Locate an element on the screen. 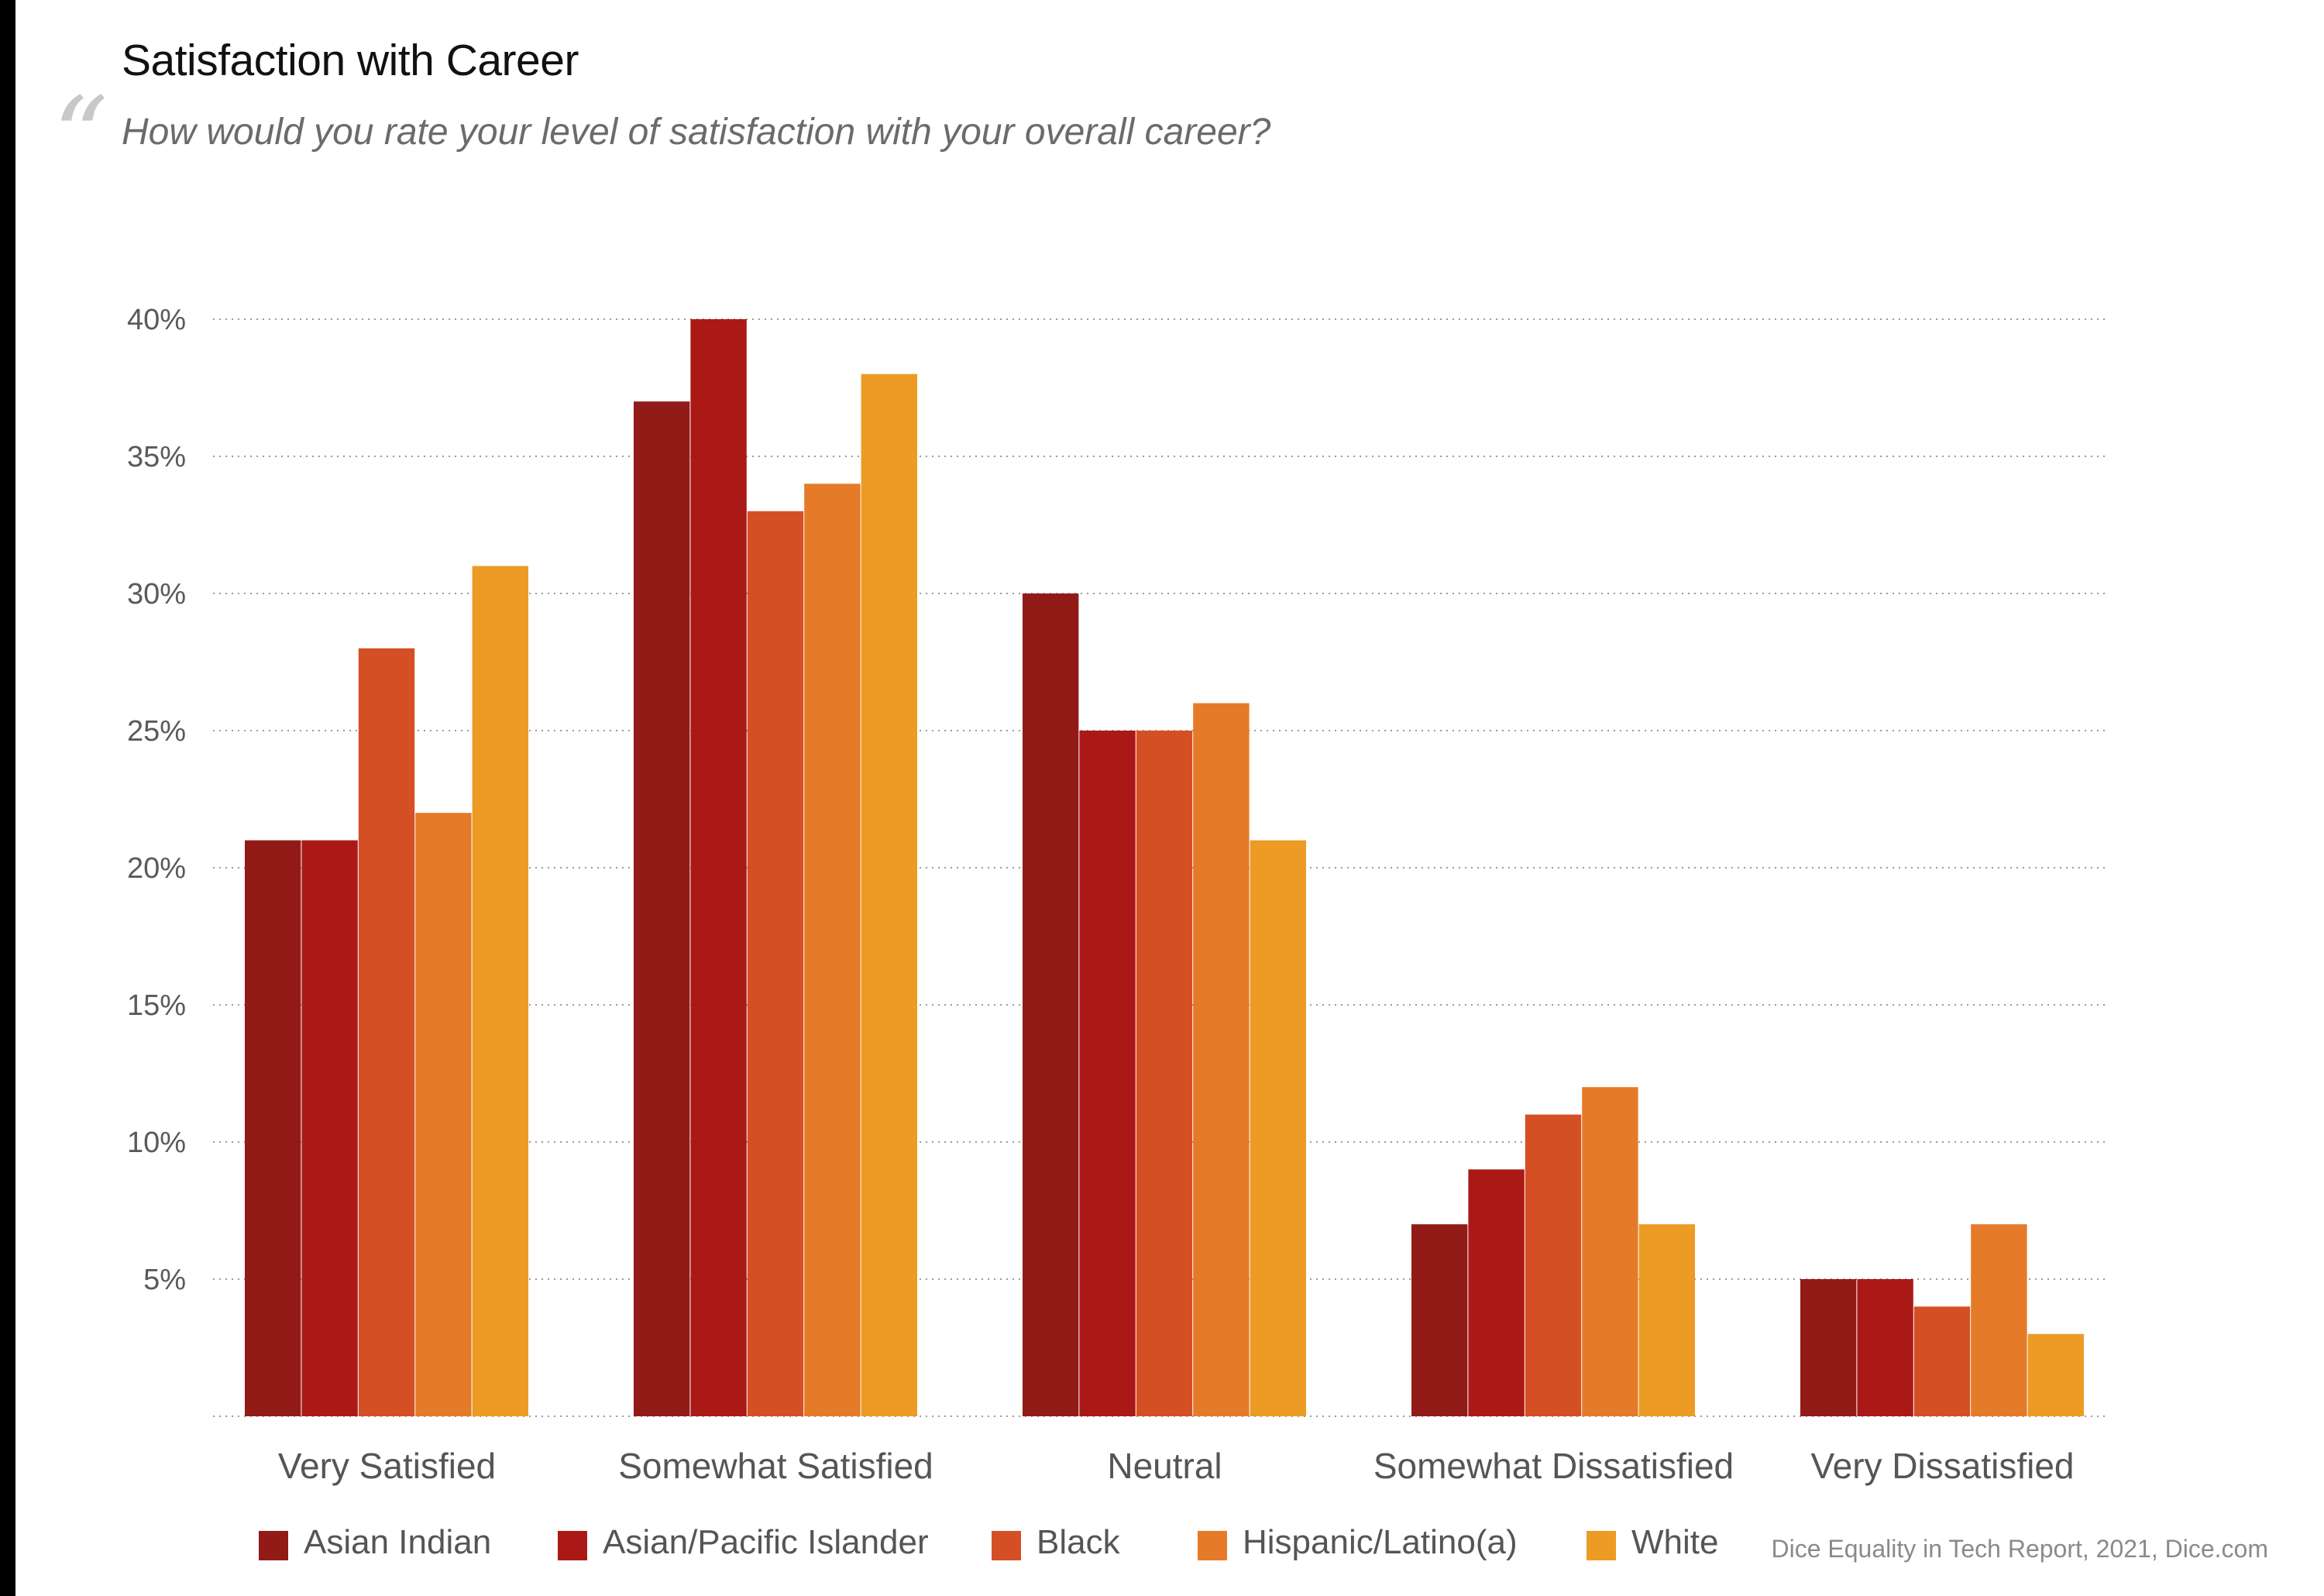 Image resolution: width=2324 pixels, height=1596 pixels. y-tick-label: 20% is located at coordinates (156, 868).